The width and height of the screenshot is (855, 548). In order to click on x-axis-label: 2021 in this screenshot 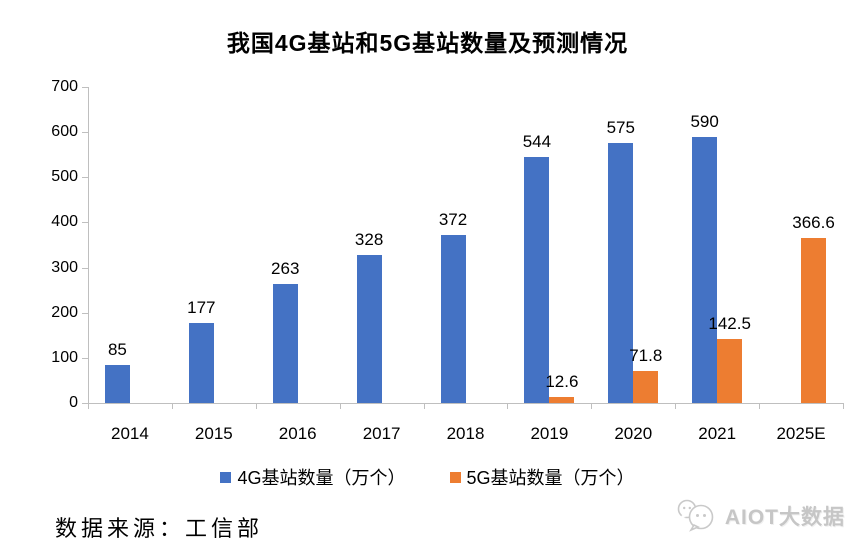, I will do `click(717, 433)`.